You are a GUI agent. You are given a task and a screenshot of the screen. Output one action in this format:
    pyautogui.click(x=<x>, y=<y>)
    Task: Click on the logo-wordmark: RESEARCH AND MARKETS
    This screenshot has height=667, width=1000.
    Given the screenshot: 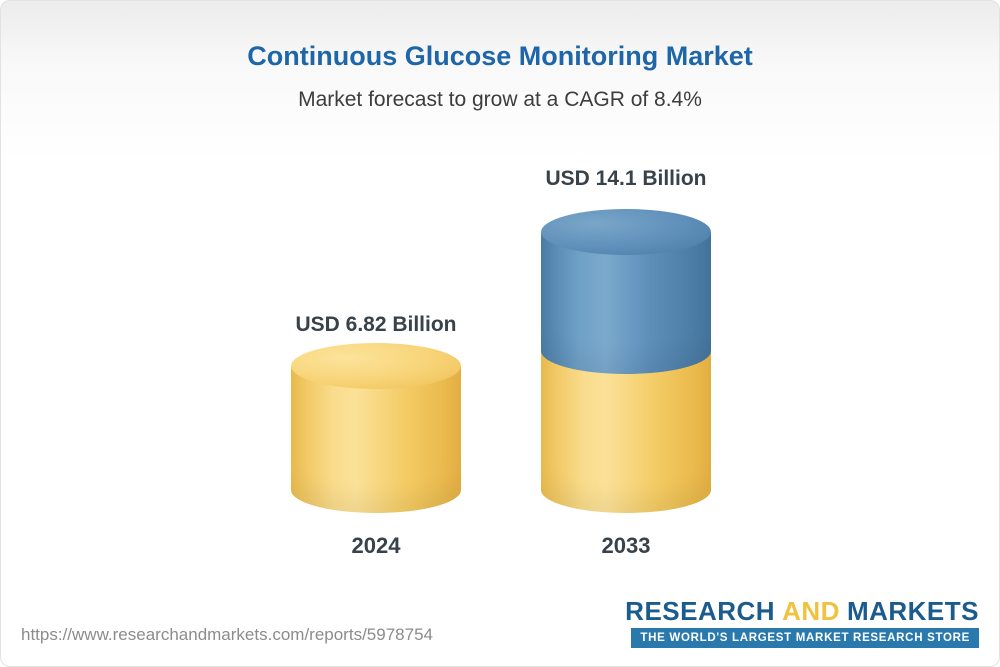 What is the action you would take?
    pyautogui.click(x=802, y=611)
    